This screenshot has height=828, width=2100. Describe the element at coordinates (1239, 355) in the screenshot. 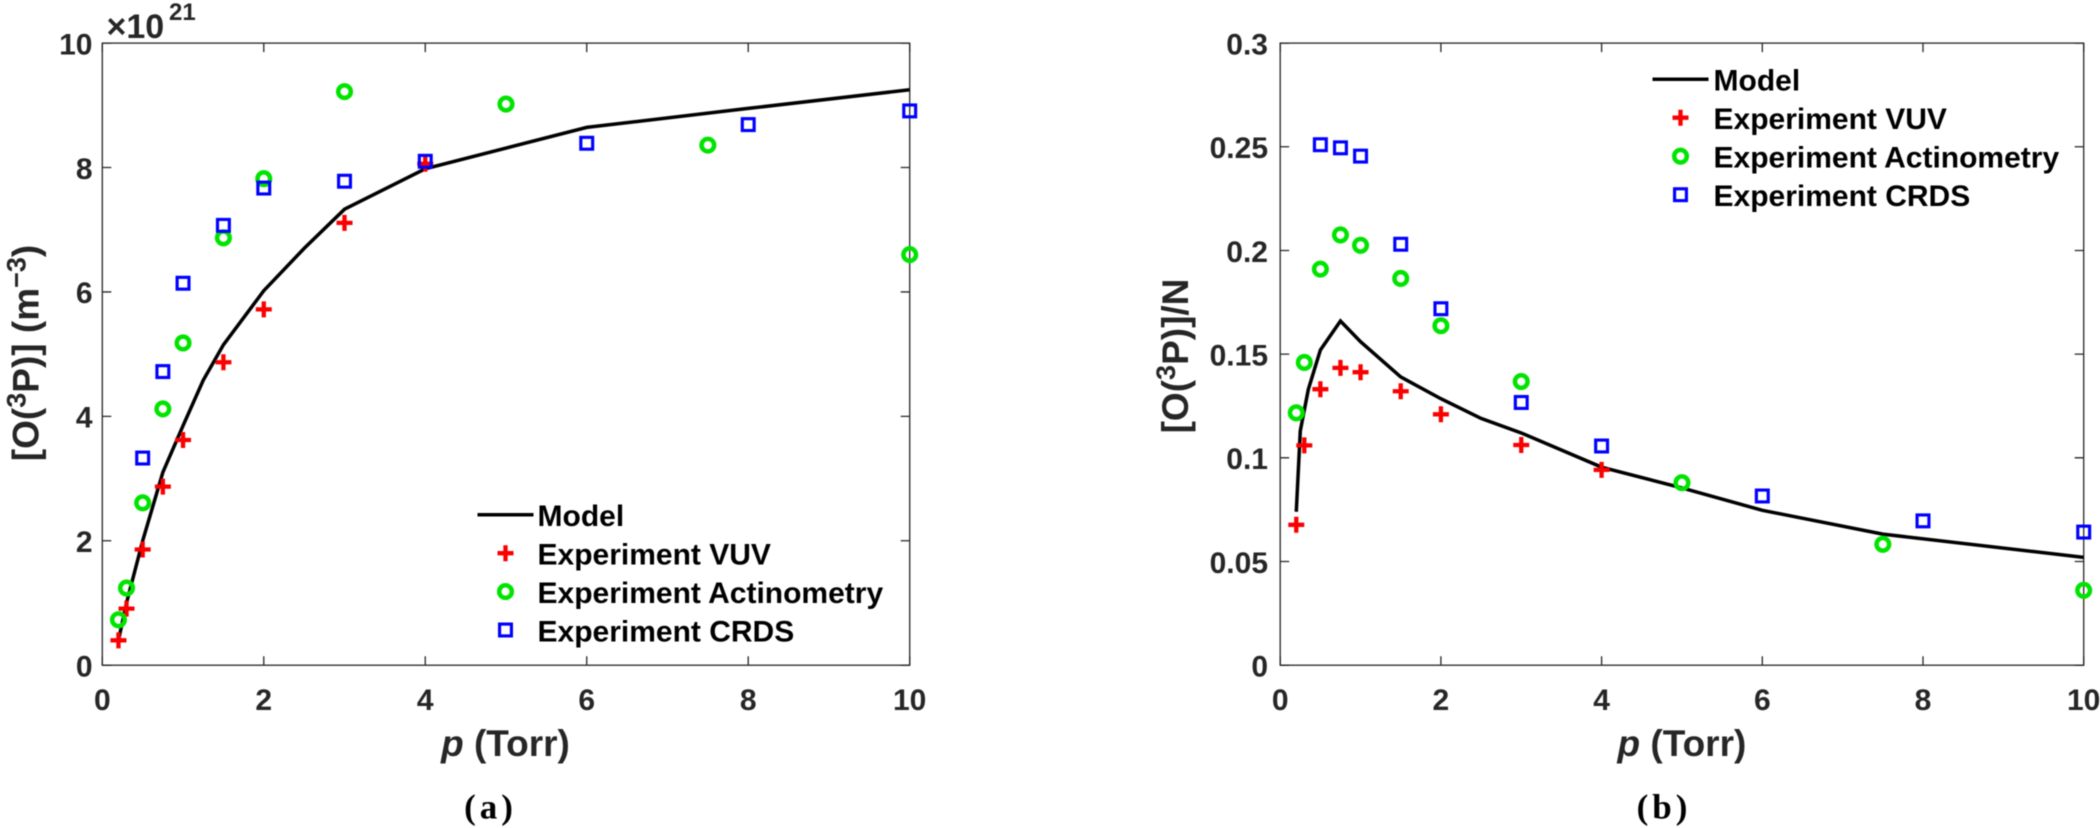

I see `svg-text: 0.15` at that location.